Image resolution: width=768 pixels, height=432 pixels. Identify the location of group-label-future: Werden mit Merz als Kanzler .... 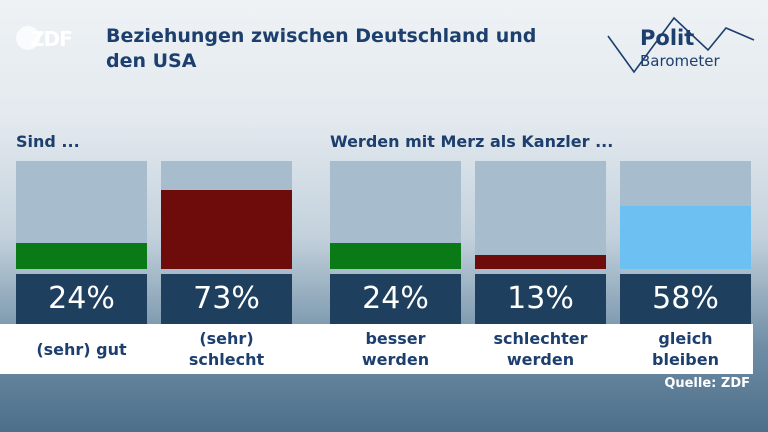
(472, 141).